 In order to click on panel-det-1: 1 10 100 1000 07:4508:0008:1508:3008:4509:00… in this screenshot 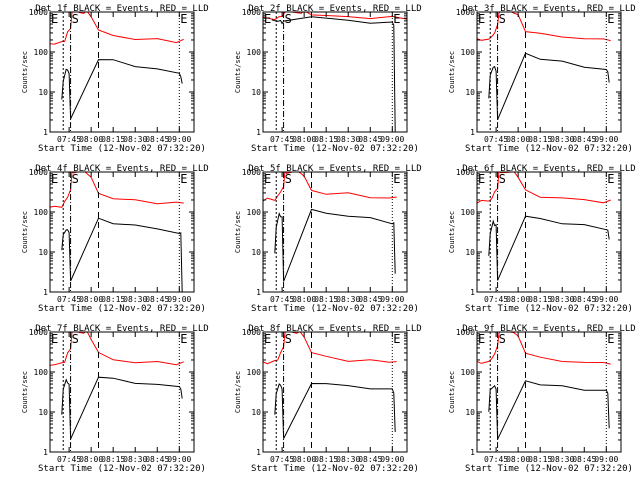, I will do `click(115, 79)`.